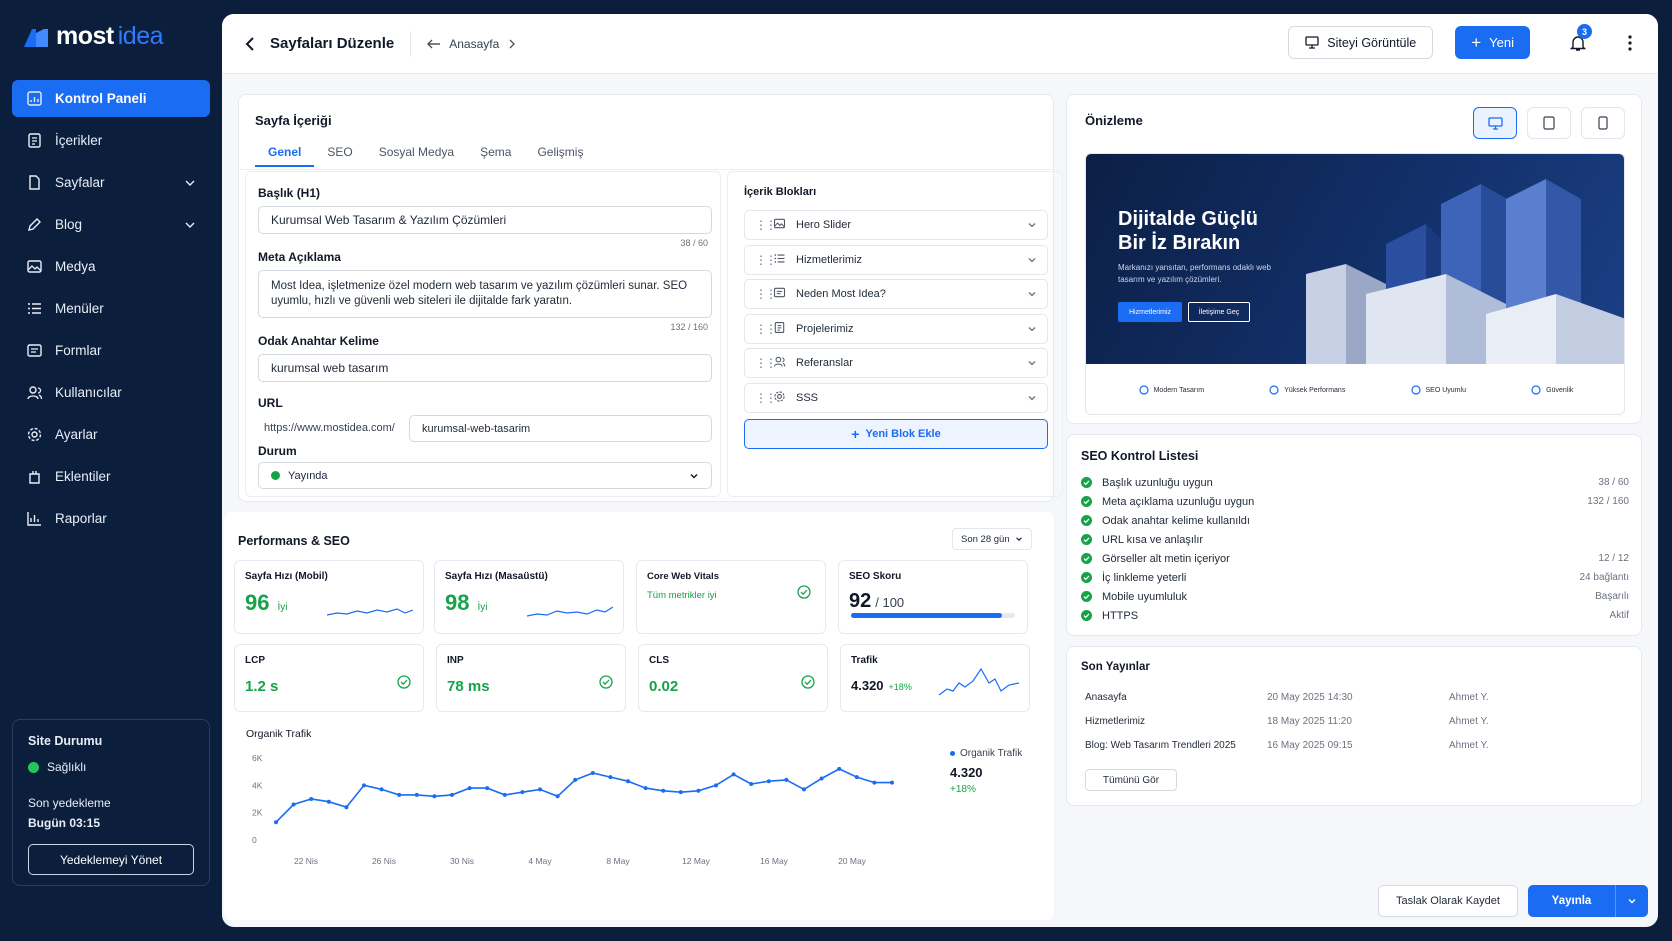 The image size is (1672, 941). I want to click on publish-button: Yayınla, so click(1572, 901).